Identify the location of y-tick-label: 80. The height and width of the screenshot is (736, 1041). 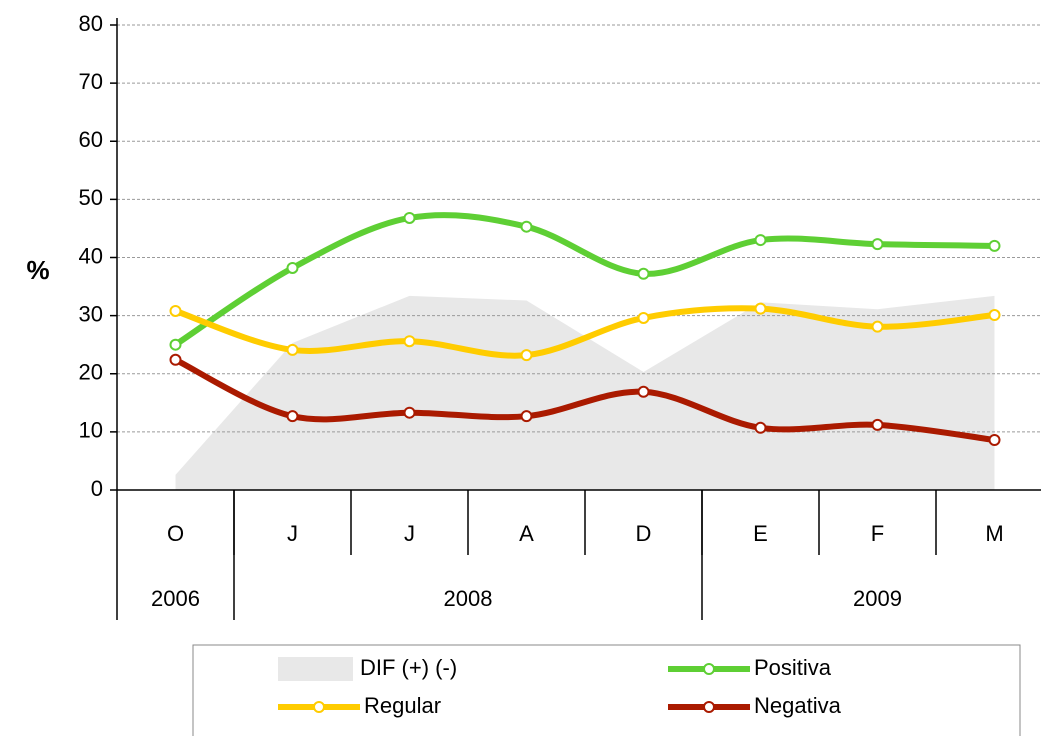
(91, 23).